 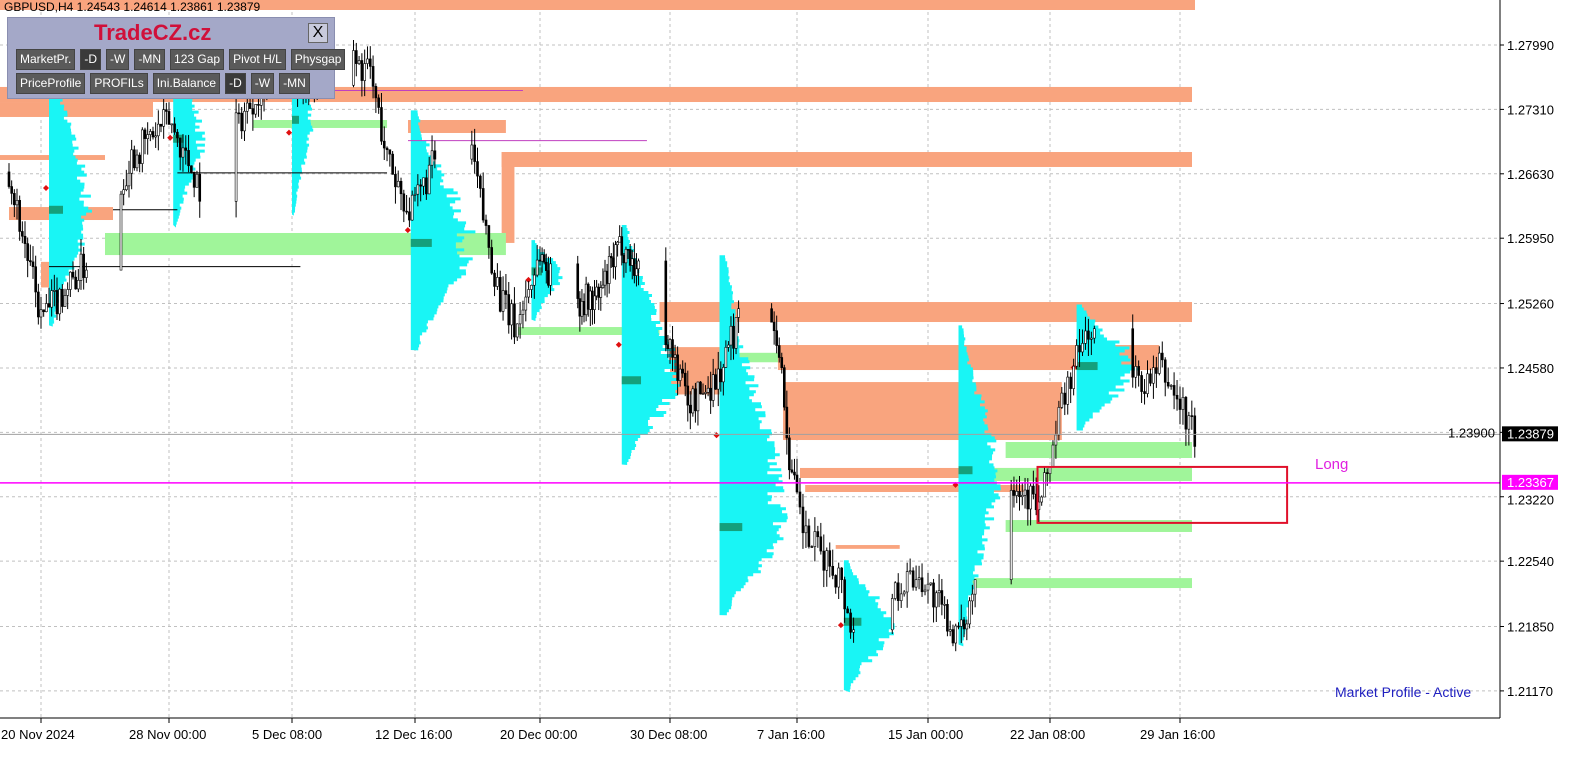 What do you see at coordinates (1530, 109) in the screenshot?
I see `y-tick-label: 1.27310` at bounding box center [1530, 109].